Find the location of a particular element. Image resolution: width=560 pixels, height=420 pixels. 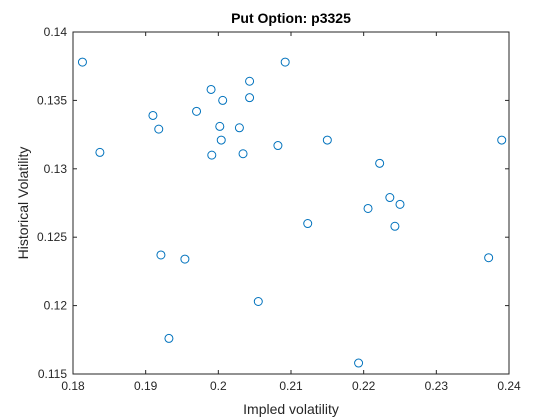

x-tick-label: 0.19 is located at coordinates (146, 386).